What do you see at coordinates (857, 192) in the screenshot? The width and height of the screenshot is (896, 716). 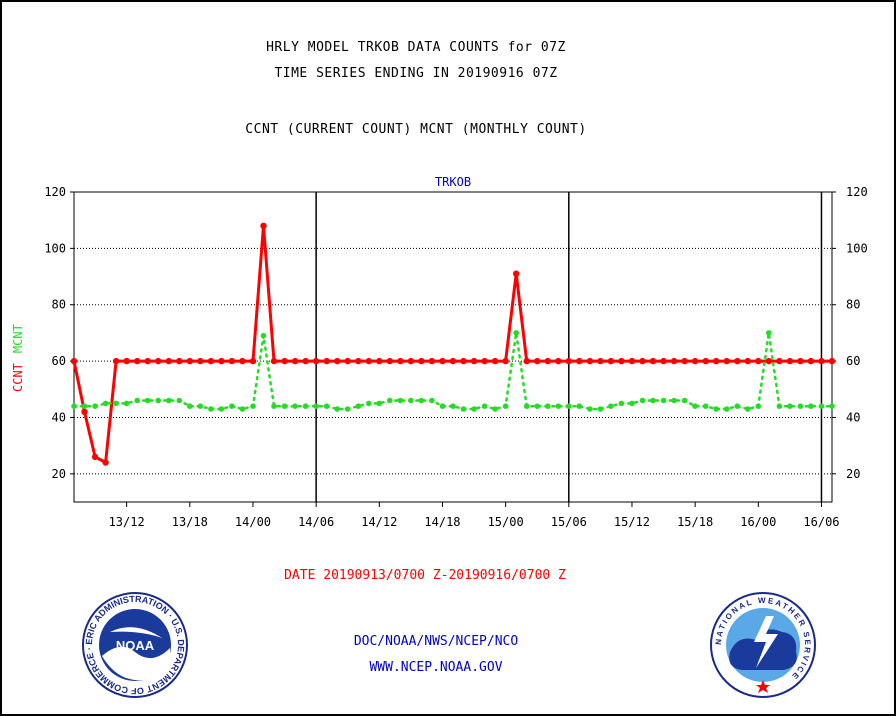 I see `y-tick-label-right: 120` at bounding box center [857, 192].